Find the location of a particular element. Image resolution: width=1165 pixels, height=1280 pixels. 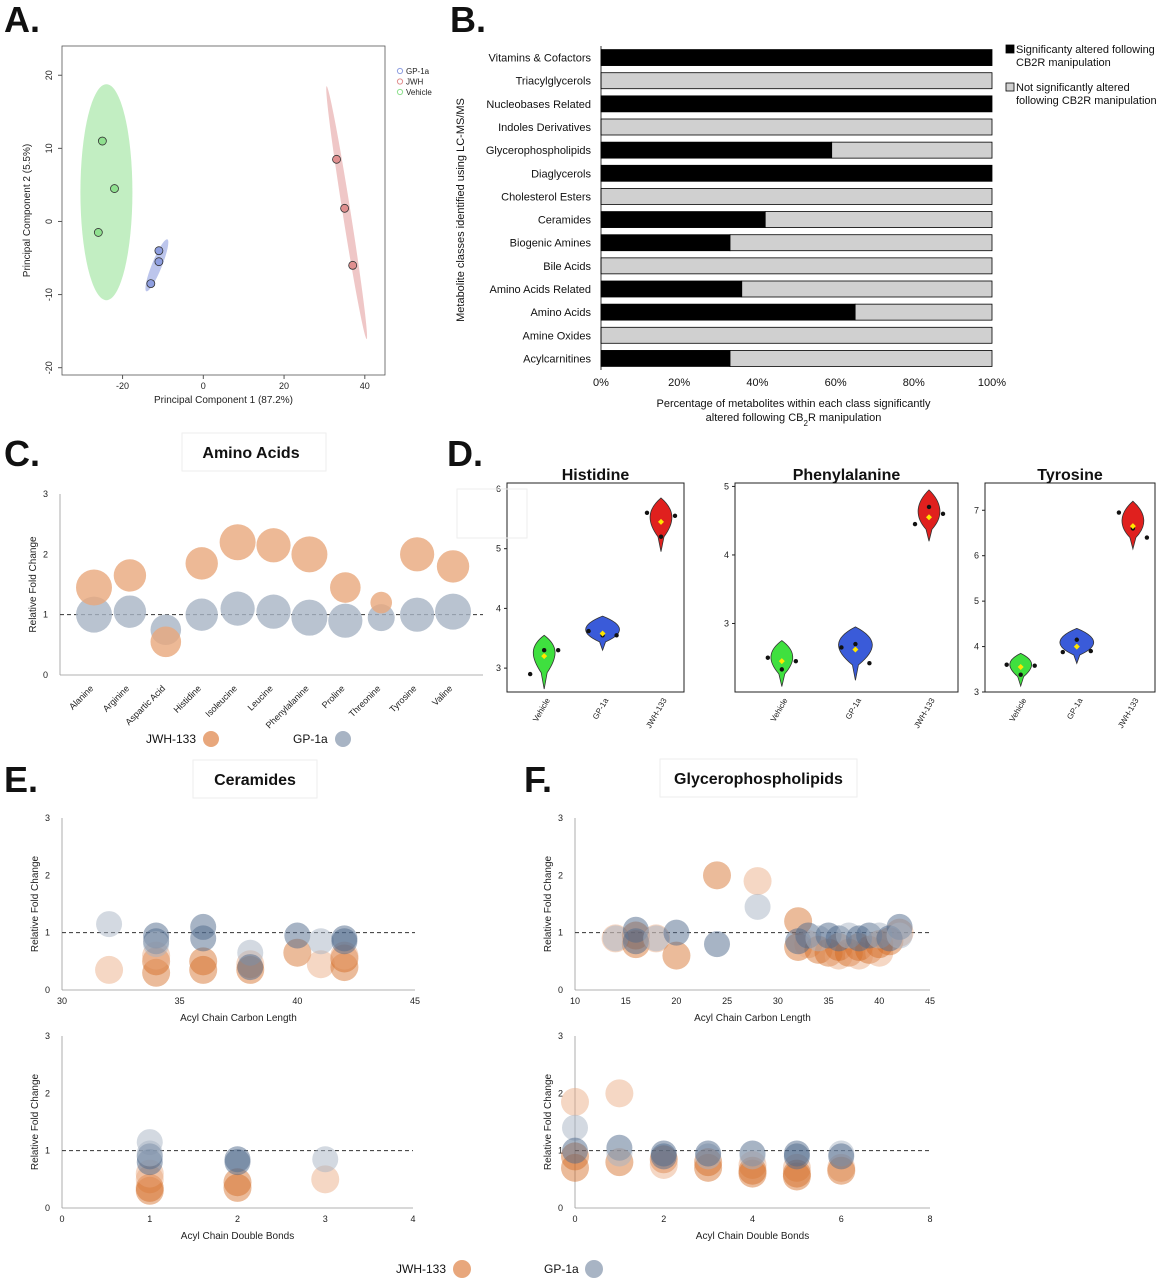

bottom-legend-jwh-label: JWH-133 is located at coordinates (421, 1269).